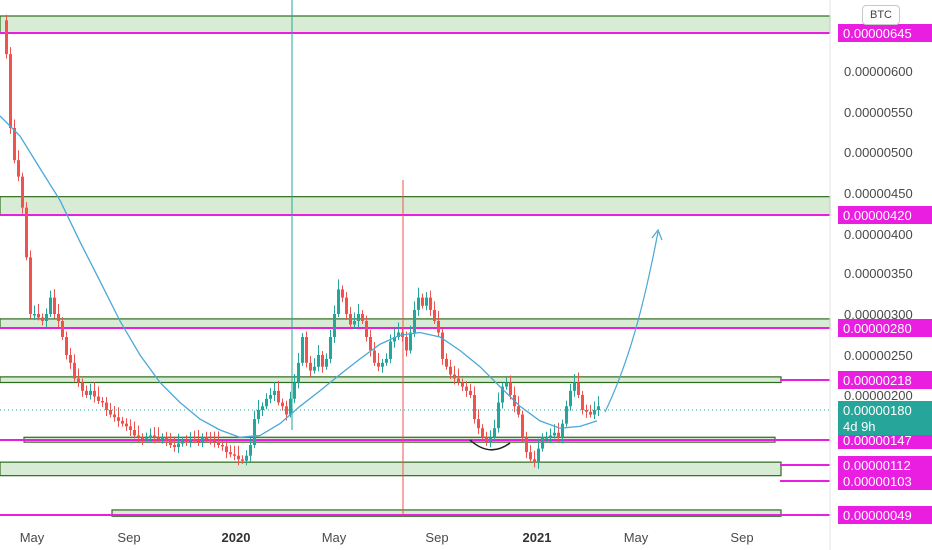 The height and width of the screenshot is (550, 932). I want to click on level-label-1: 0.00000420, so click(877, 215).